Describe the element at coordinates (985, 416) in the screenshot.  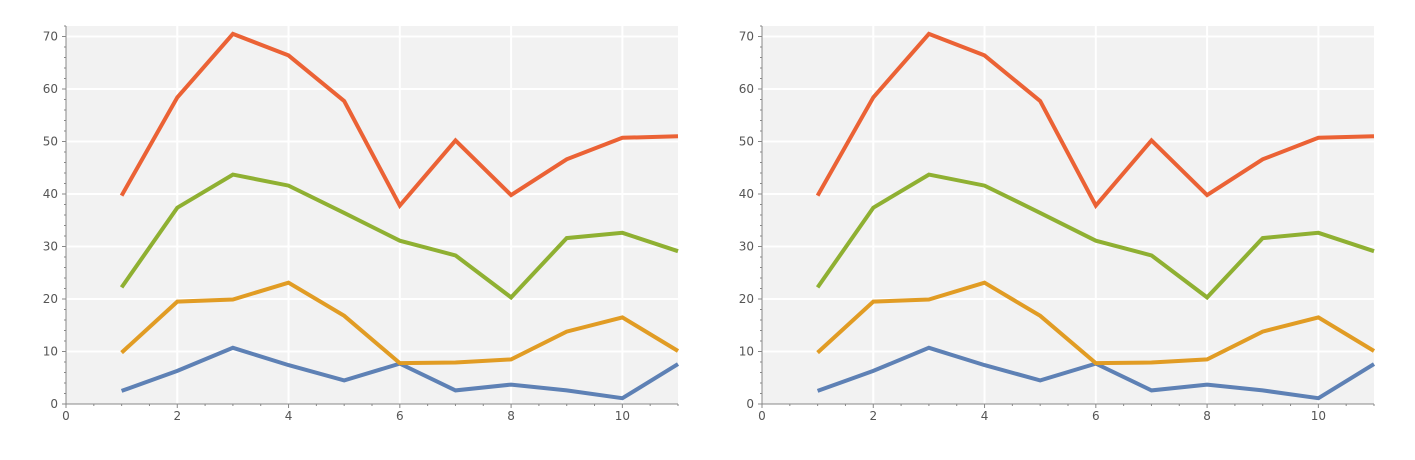
I see `right-x-tick-label: 4` at that location.